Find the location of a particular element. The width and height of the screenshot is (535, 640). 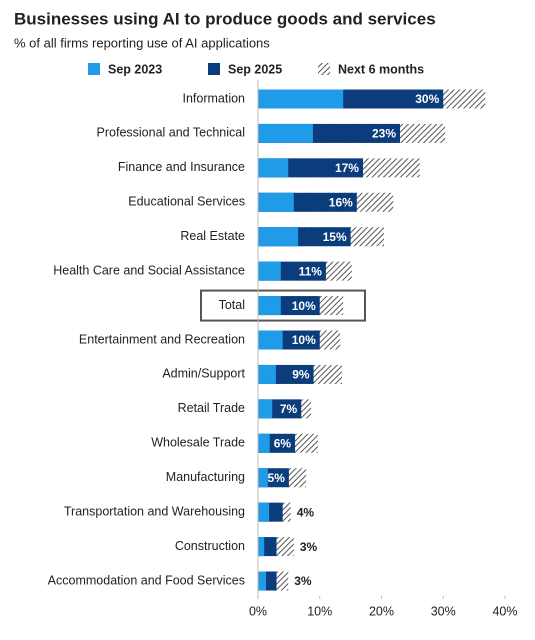

highlight-box is located at coordinates (283, 305).